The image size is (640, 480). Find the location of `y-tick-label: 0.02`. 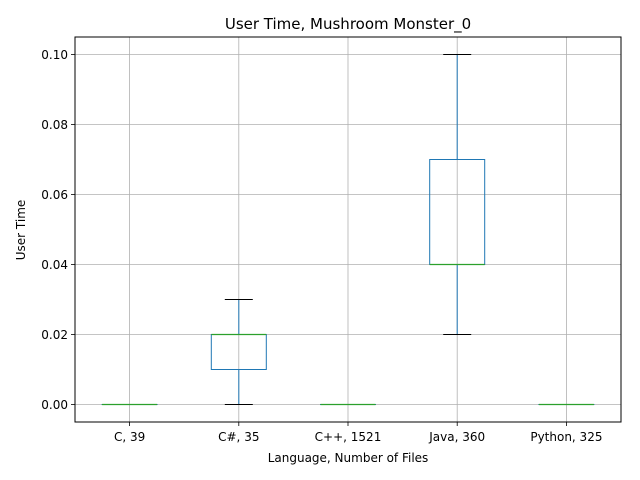

y-tick-label: 0.02 is located at coordinates (54, 335).